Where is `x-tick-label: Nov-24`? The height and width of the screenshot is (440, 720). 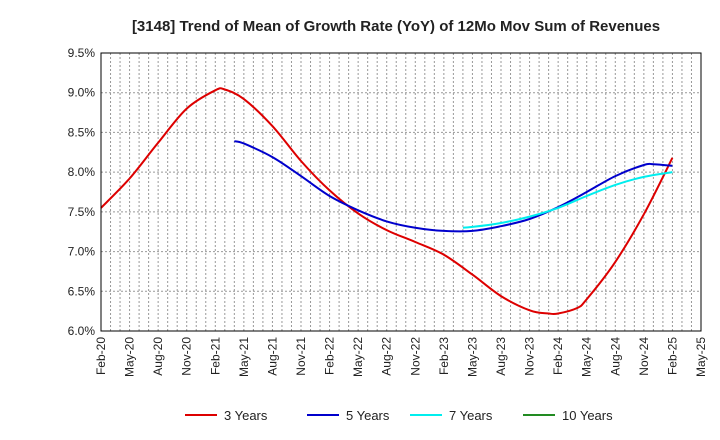 x-tick-label: Nov-24 is located at coordinates (644, 356).